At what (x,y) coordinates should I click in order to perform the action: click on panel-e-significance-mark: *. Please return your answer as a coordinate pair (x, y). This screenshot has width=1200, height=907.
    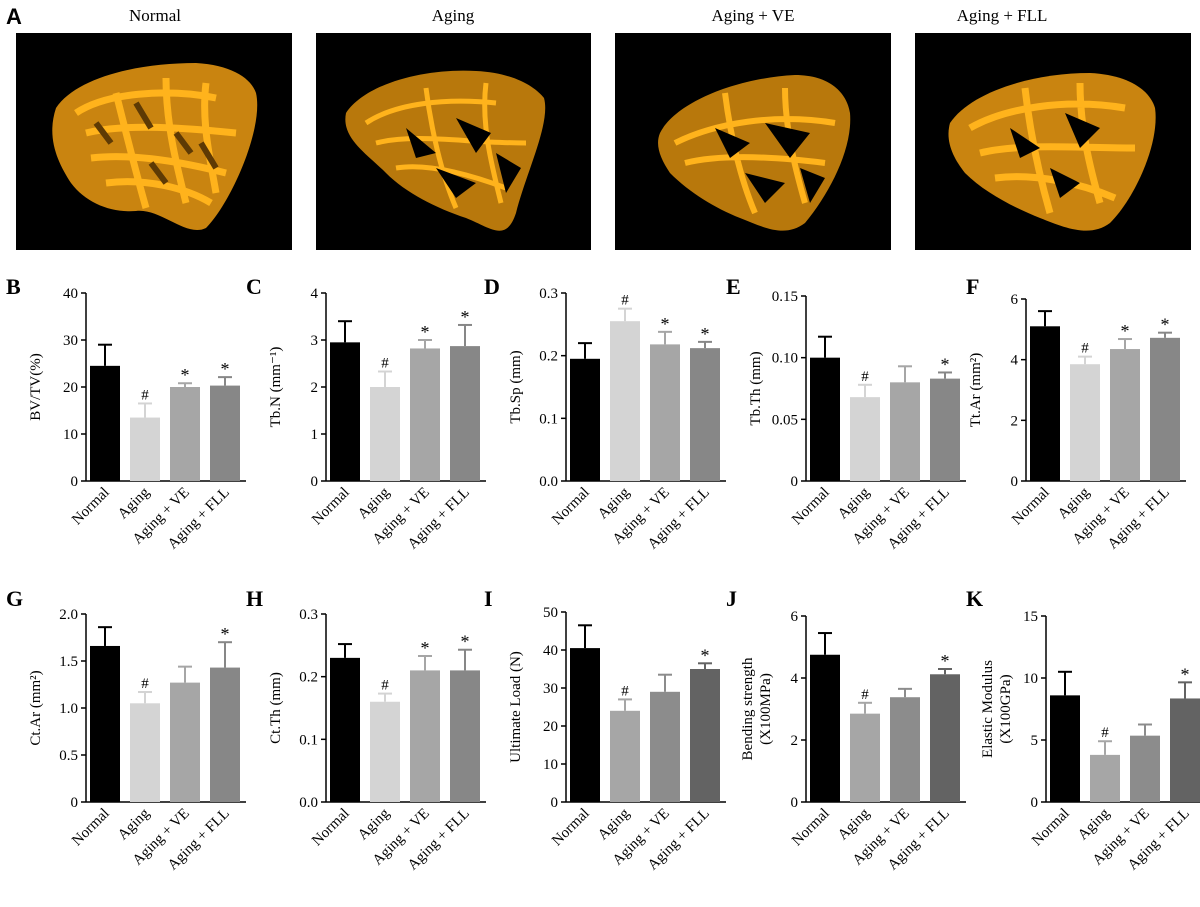
    Looking at the image, I should click on (945, 364).